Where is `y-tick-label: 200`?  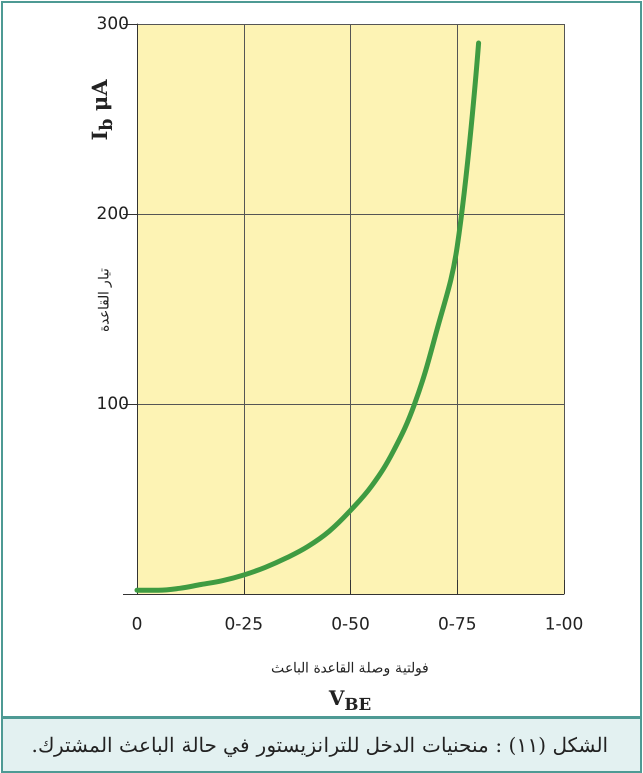 y-tick-label: 200 is located at coordinates (112, 214).